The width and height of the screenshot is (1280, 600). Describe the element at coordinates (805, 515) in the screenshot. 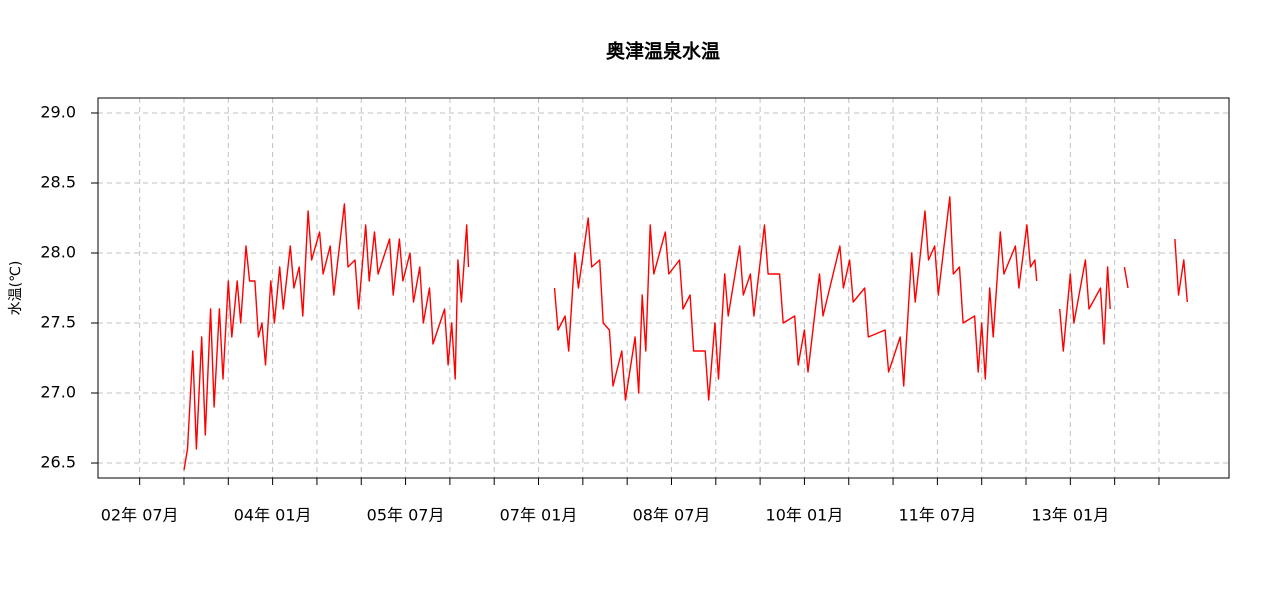

I see `x-tick-label: 10年 01月` at that location.